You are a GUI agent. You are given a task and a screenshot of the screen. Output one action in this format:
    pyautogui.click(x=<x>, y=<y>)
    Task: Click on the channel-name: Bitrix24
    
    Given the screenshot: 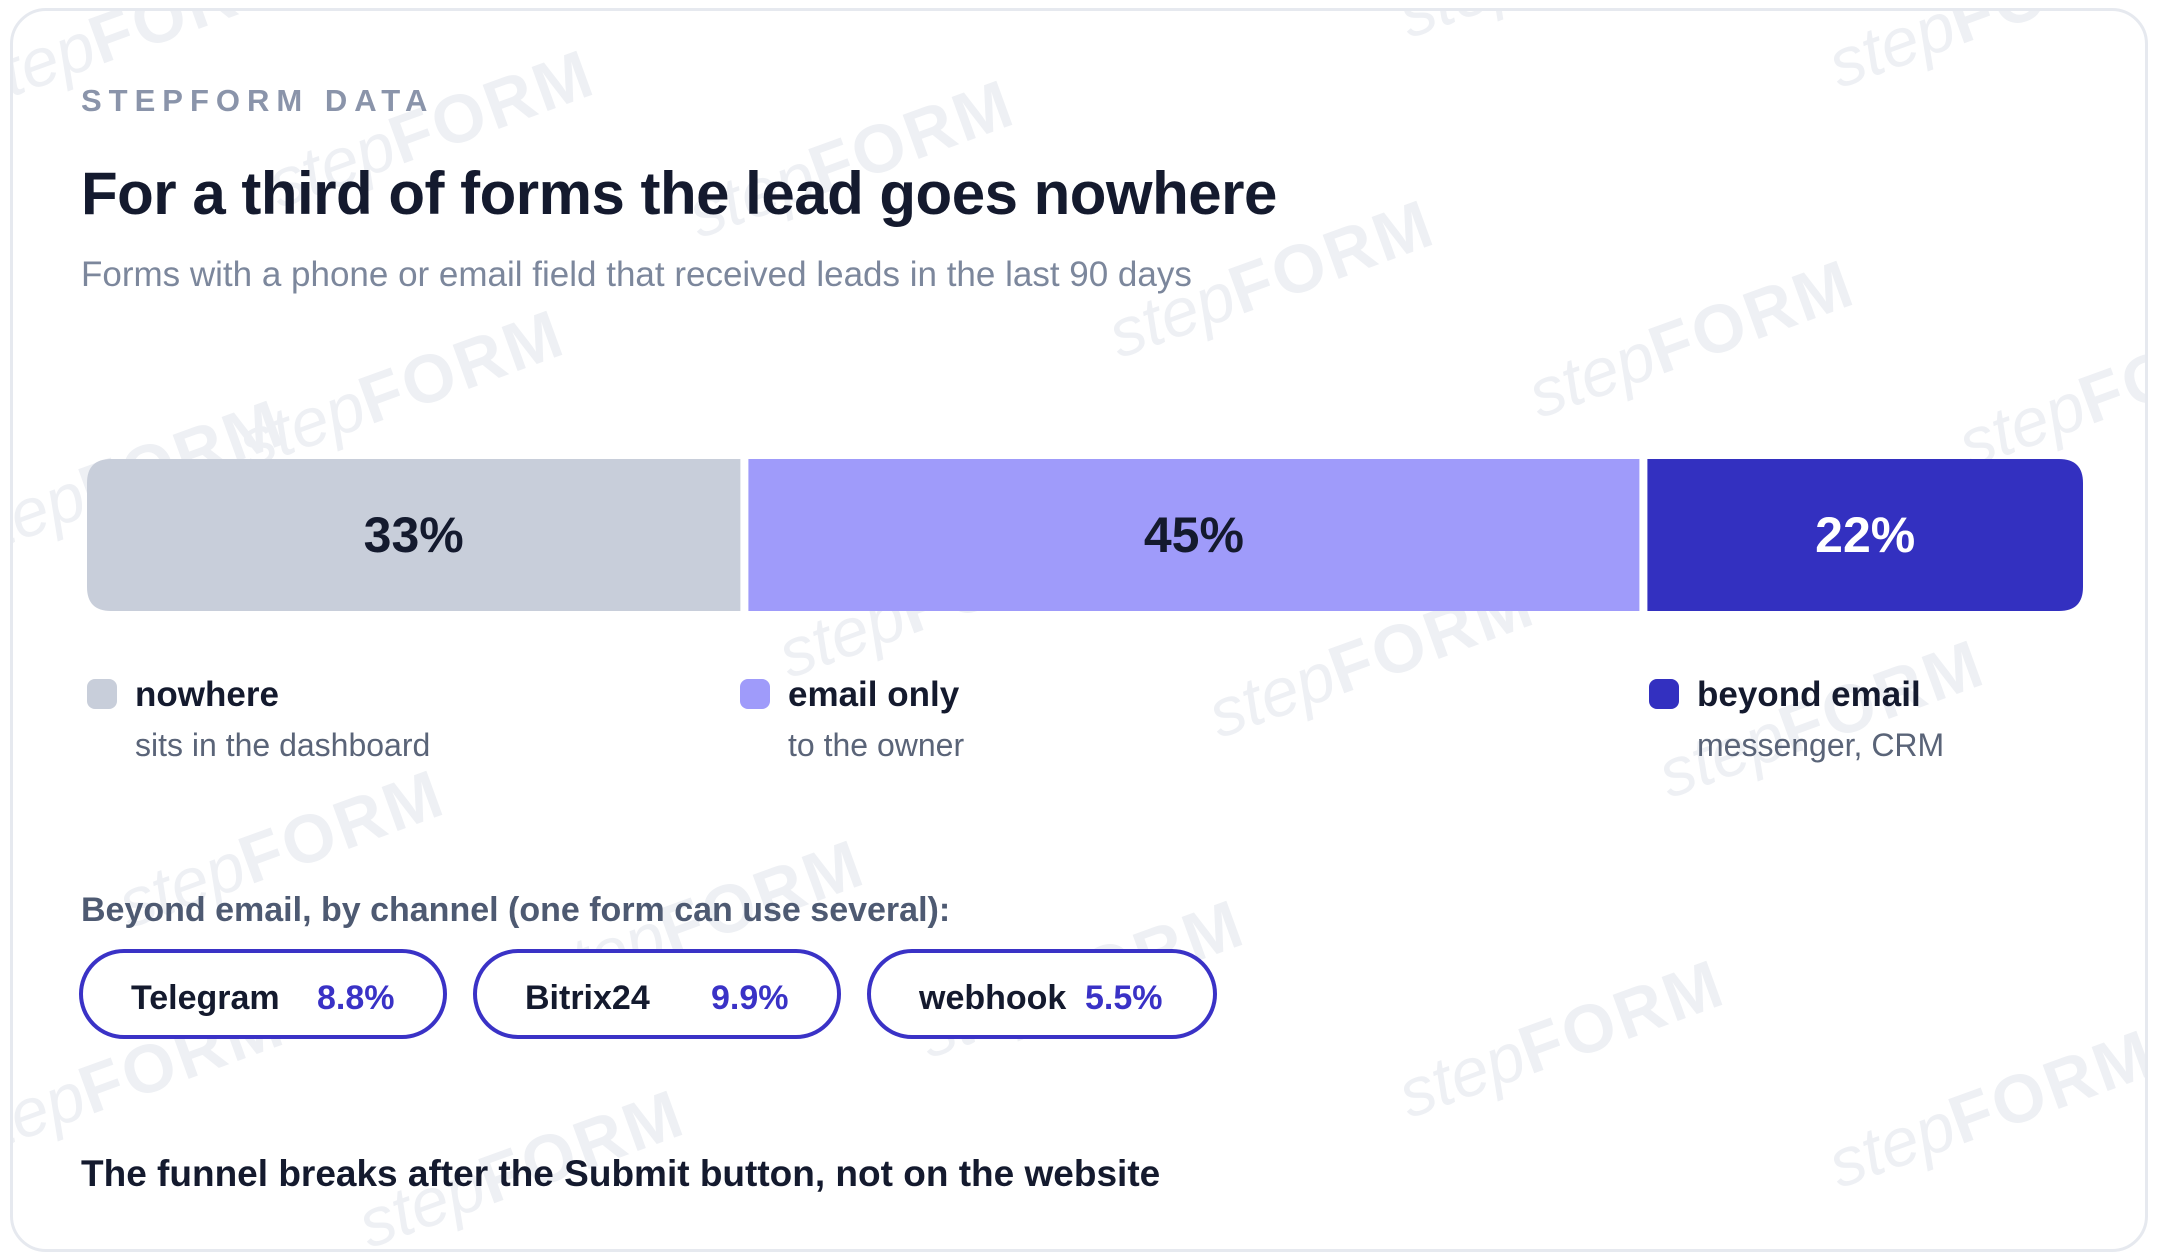 What is the action you would take?
    pyautogui.click(x=587, y=998)
    